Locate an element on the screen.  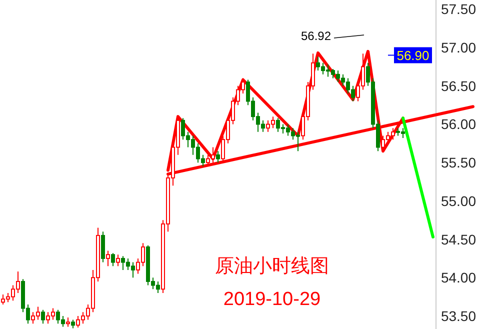
y-tick-label: 53.50 is located at coordinates (458, 316).